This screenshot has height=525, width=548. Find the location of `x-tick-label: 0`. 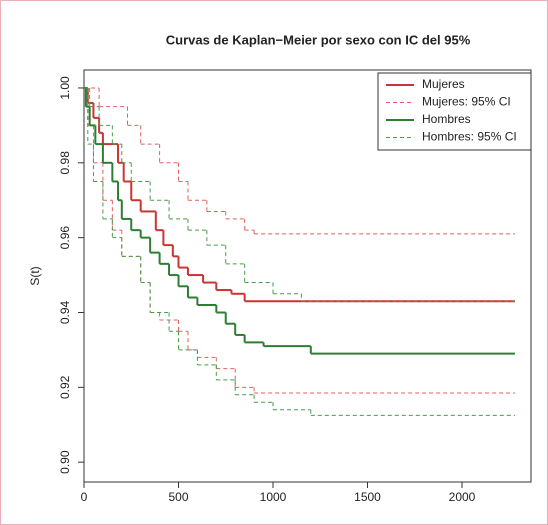

x-tick-label: 0 is located at coordinates (84, 497).